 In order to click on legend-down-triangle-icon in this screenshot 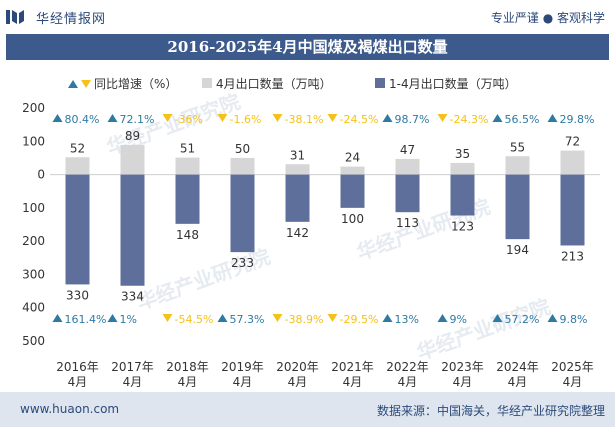, I will do `click(86, 84)`.